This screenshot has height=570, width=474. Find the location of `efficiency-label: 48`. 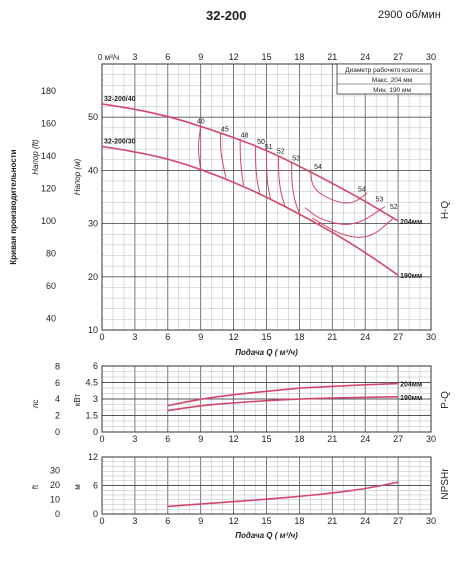

efficiency-label: 48 is located at coordinates (245, 135).